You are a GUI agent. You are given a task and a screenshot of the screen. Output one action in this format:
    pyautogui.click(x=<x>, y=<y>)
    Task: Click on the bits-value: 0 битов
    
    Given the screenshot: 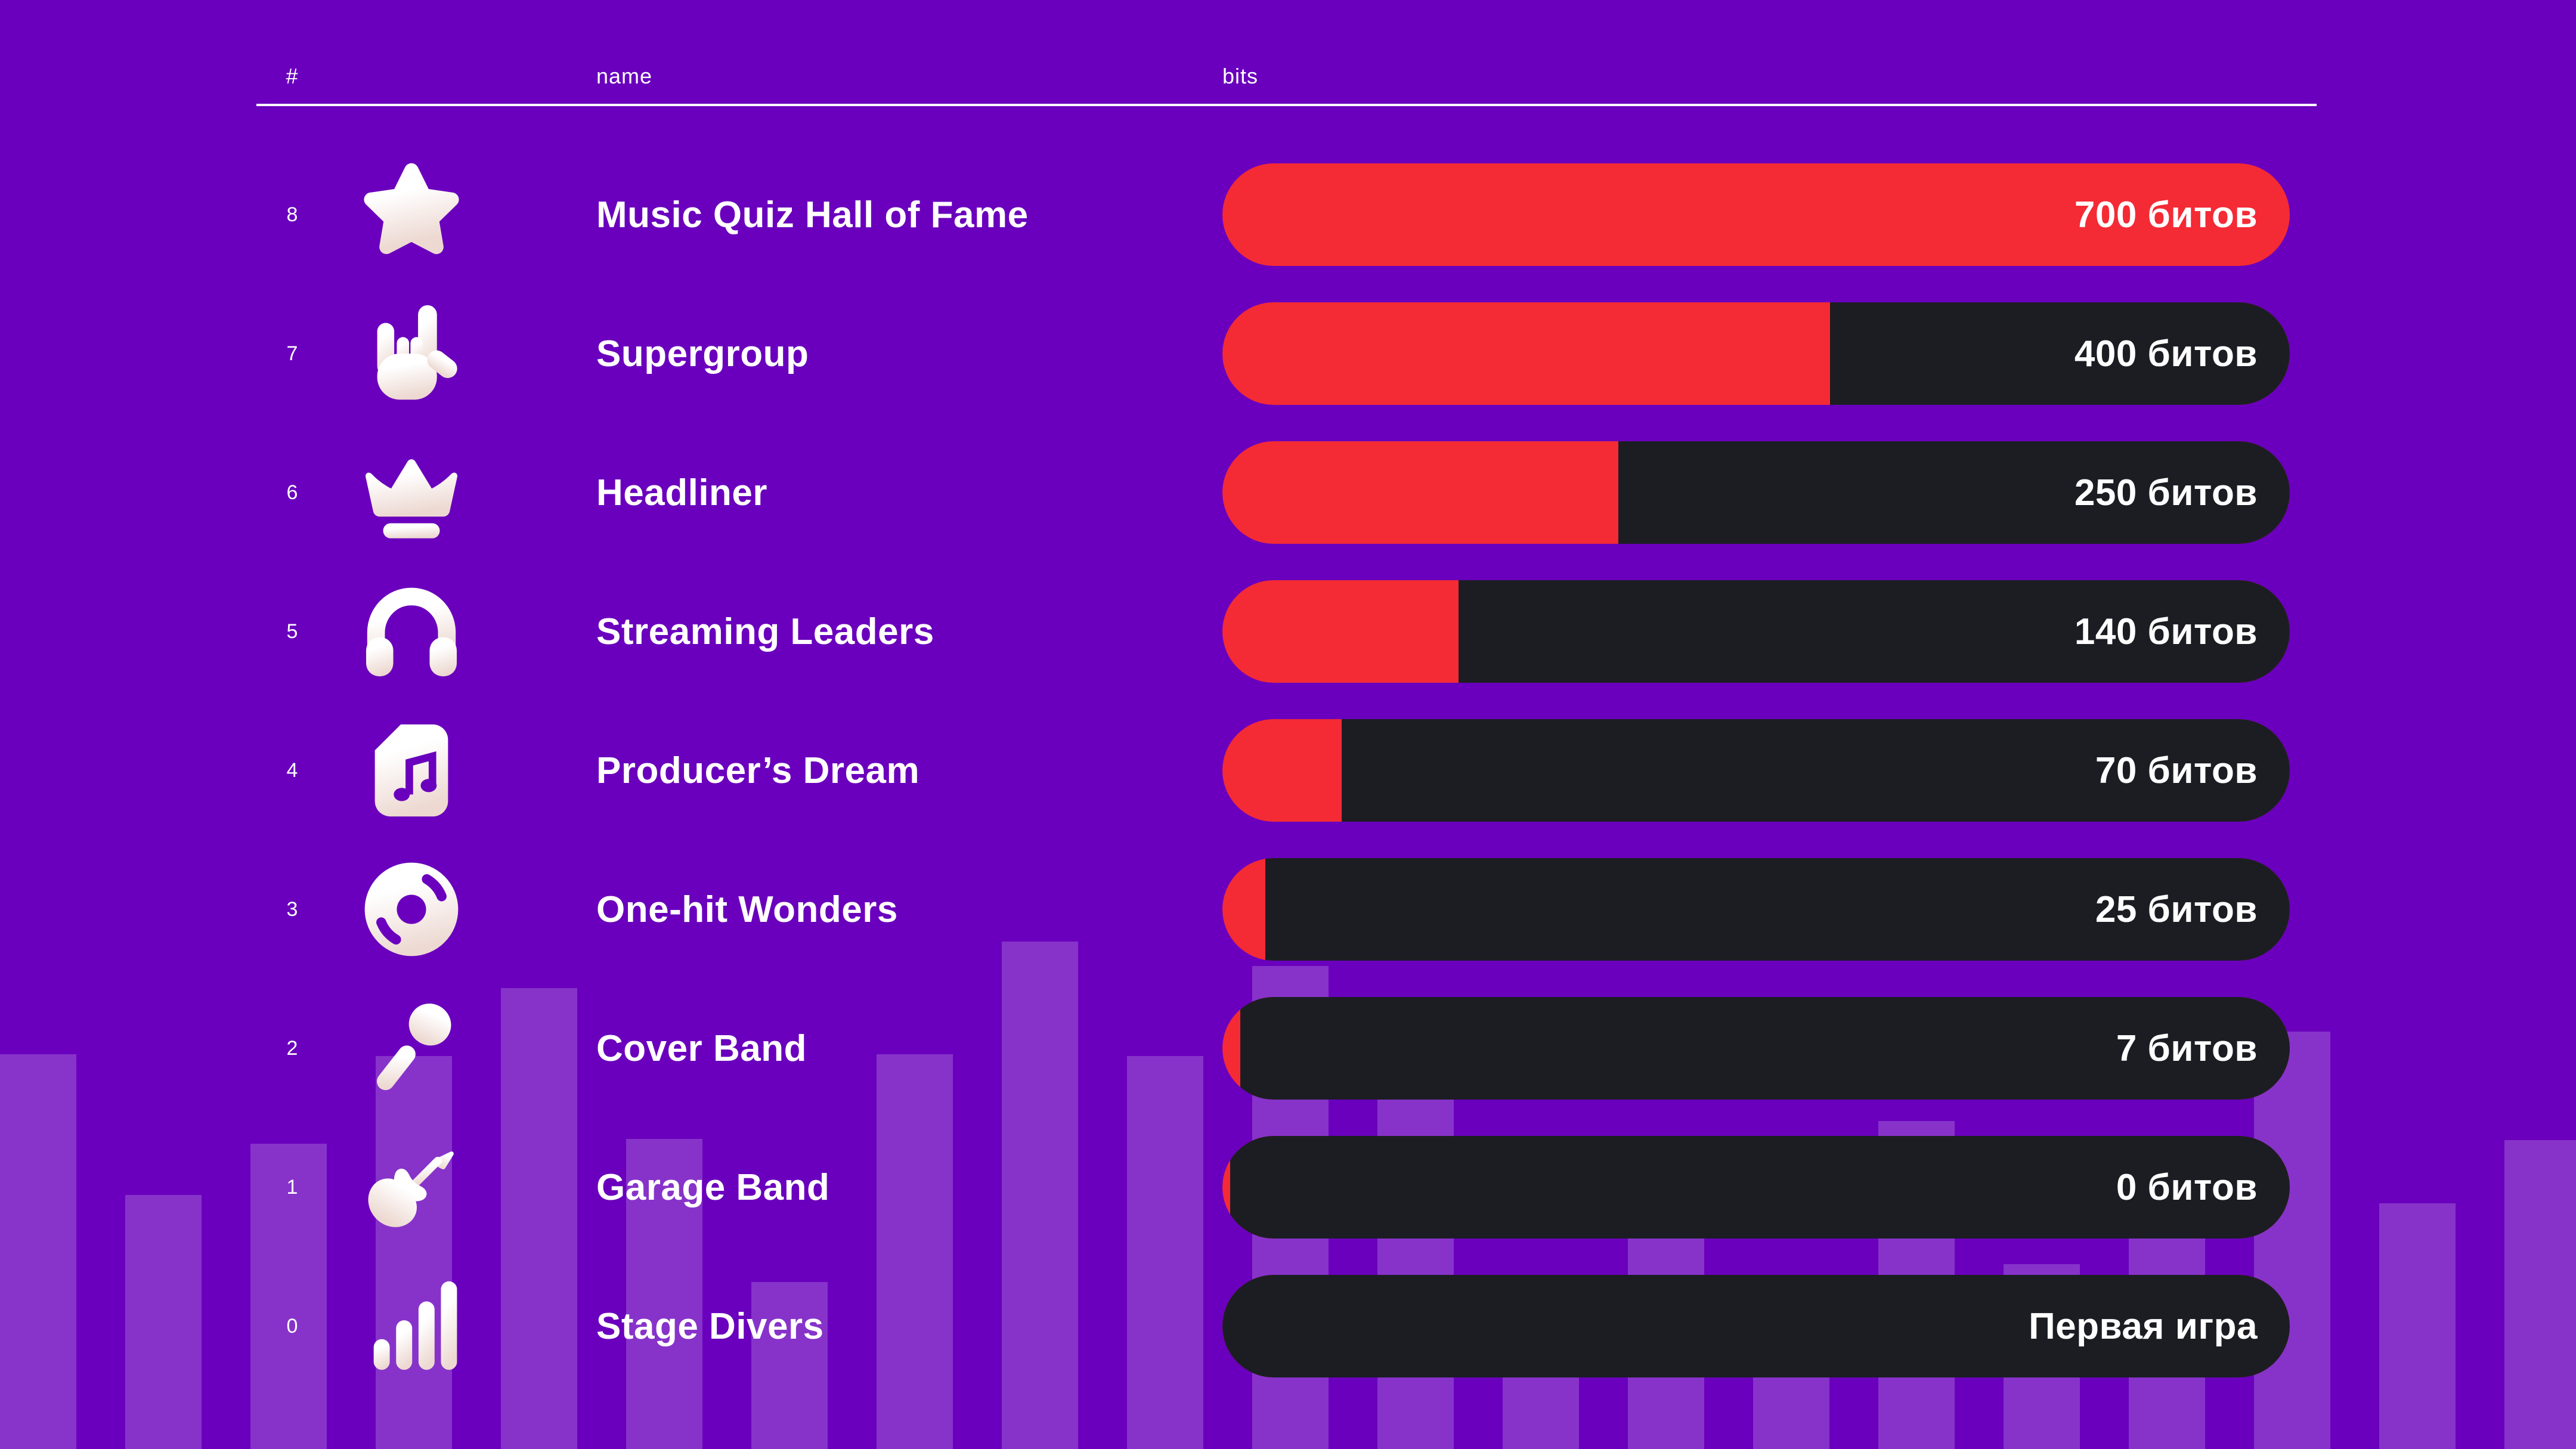 What is the action you would take?
    pyautogui.click(x=2187, y=1187)
    